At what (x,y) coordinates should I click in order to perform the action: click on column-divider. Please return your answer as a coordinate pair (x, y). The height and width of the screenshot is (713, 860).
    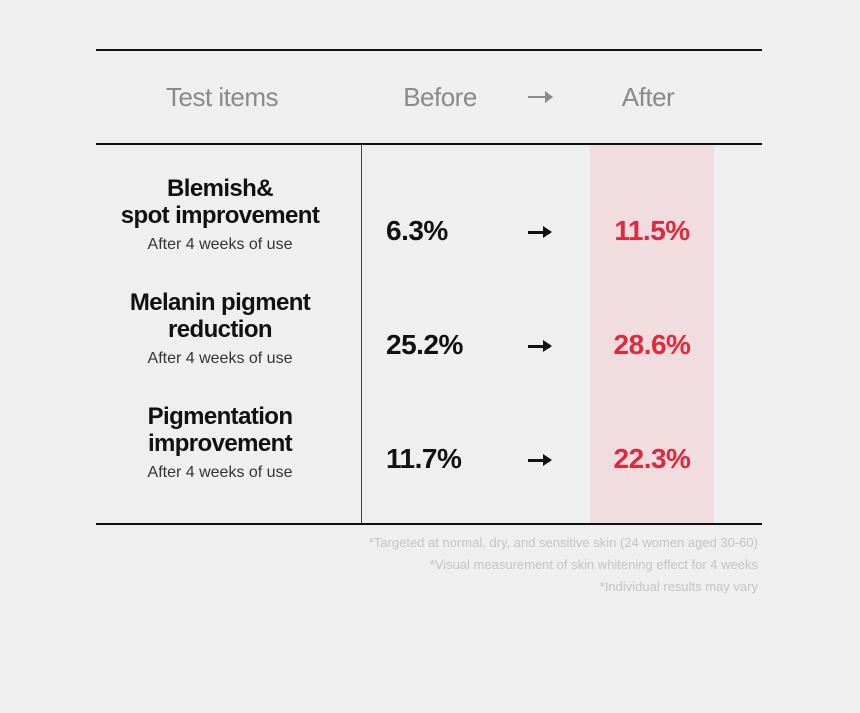
    Looking at the image, I should click on (361, 334).